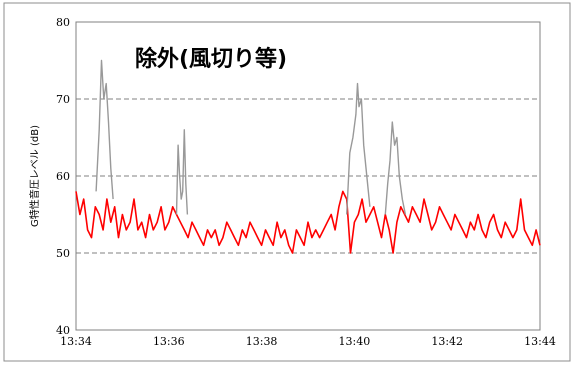 Image resolution: width=574 pixels, height=365 pixels. Describe the element at coordinates (262, 341) in the screenshot. I see `x-tick-label: 13:38` at that location.